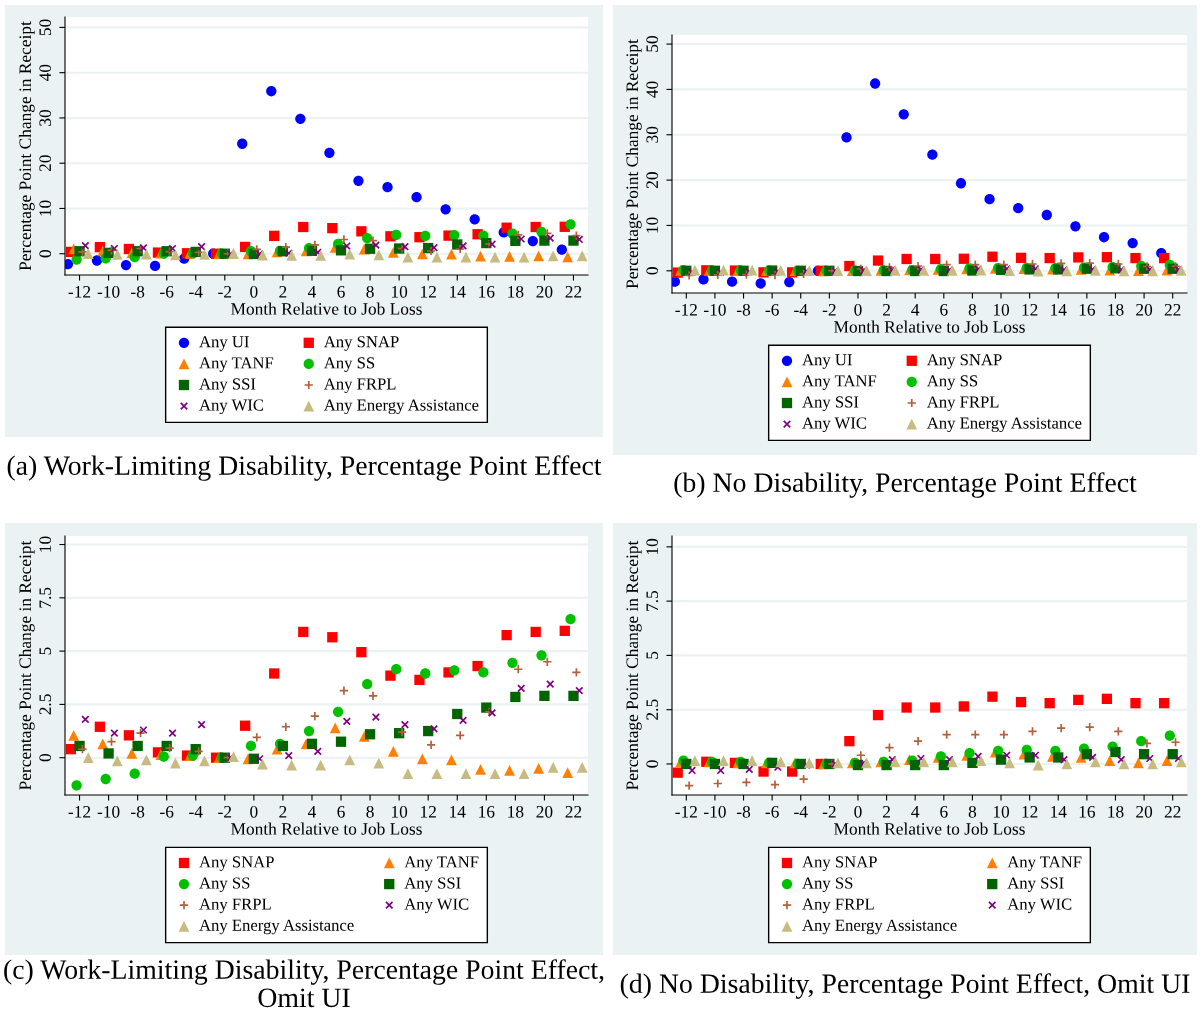 The image size is (1203, 1017). What do you see at coordinates (905, 485) in the screenshot?
I see `text: (b) No Disability, Percentage Point Effect` at bounding box center [905, 485].